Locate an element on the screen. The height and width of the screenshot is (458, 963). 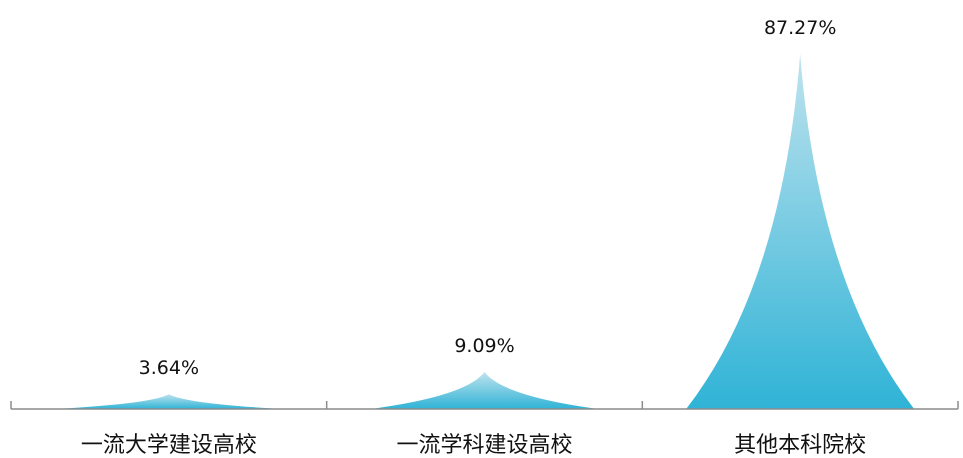
data-label-3: 87.27% is located at coordinates (800, 28).